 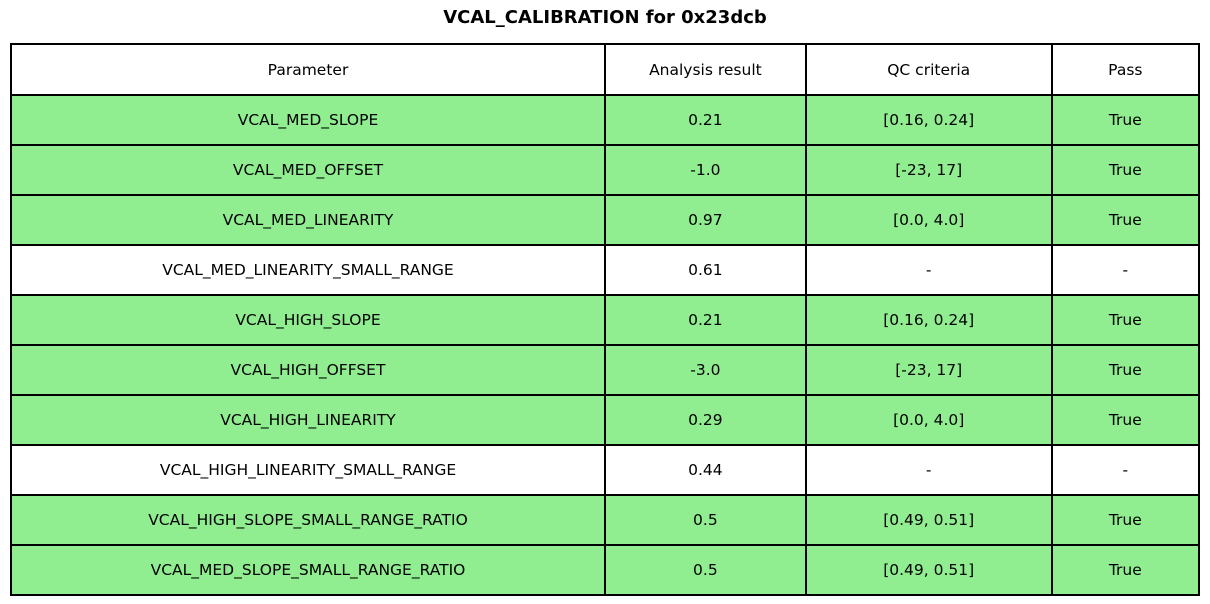 I want to click on column-header-analysis-result: Analysis result, so click(x=705, y=69).